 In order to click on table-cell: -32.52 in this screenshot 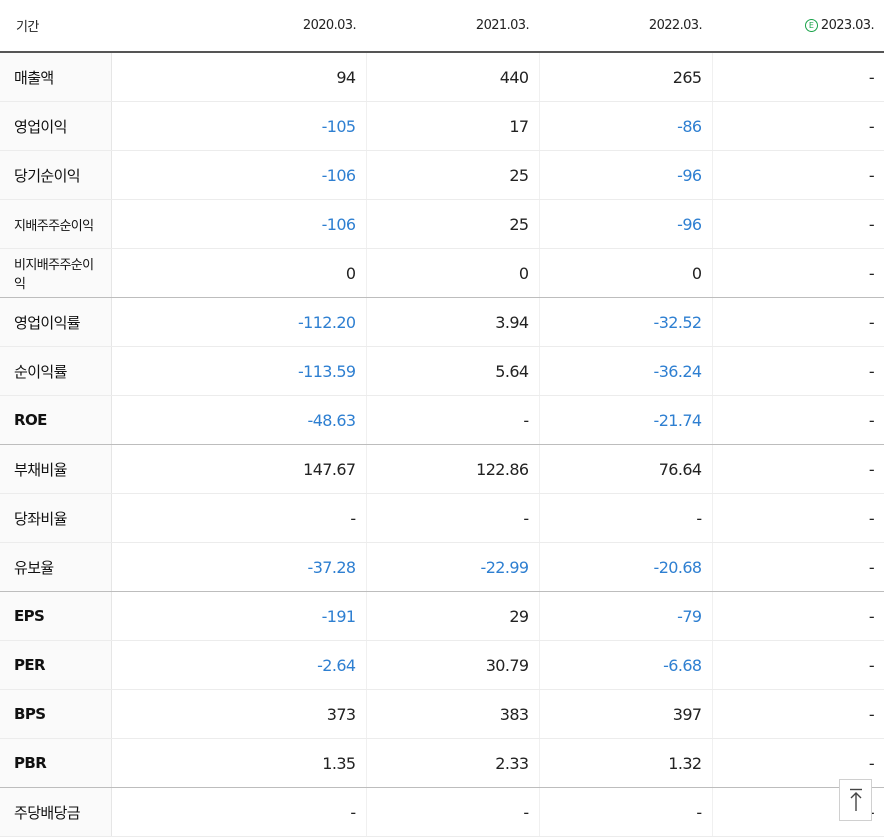, I will do `click(625, 322)`.